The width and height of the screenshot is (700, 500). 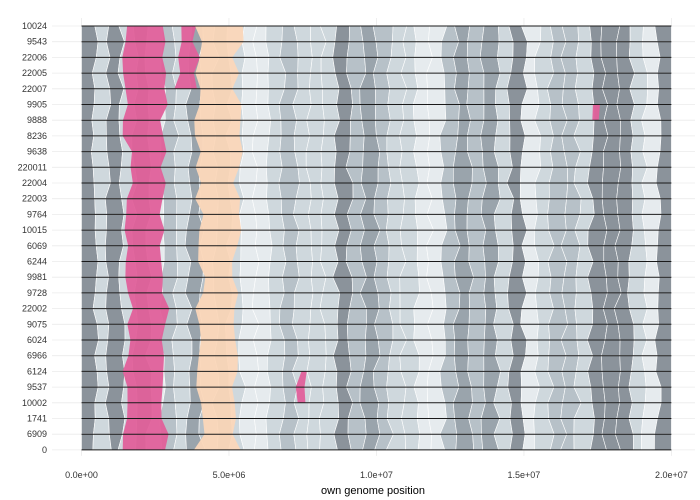 I want to click on x-tick-label: 5.0e+06, so click(x=229, y=475).